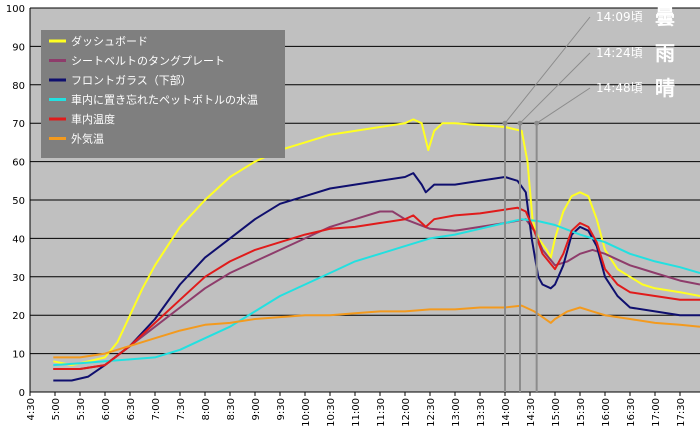 This screenshot has height=430, width=700. Describe the element at coordinates (665, 88) in the screenshot. I see `weather-label: 晴` at that location.